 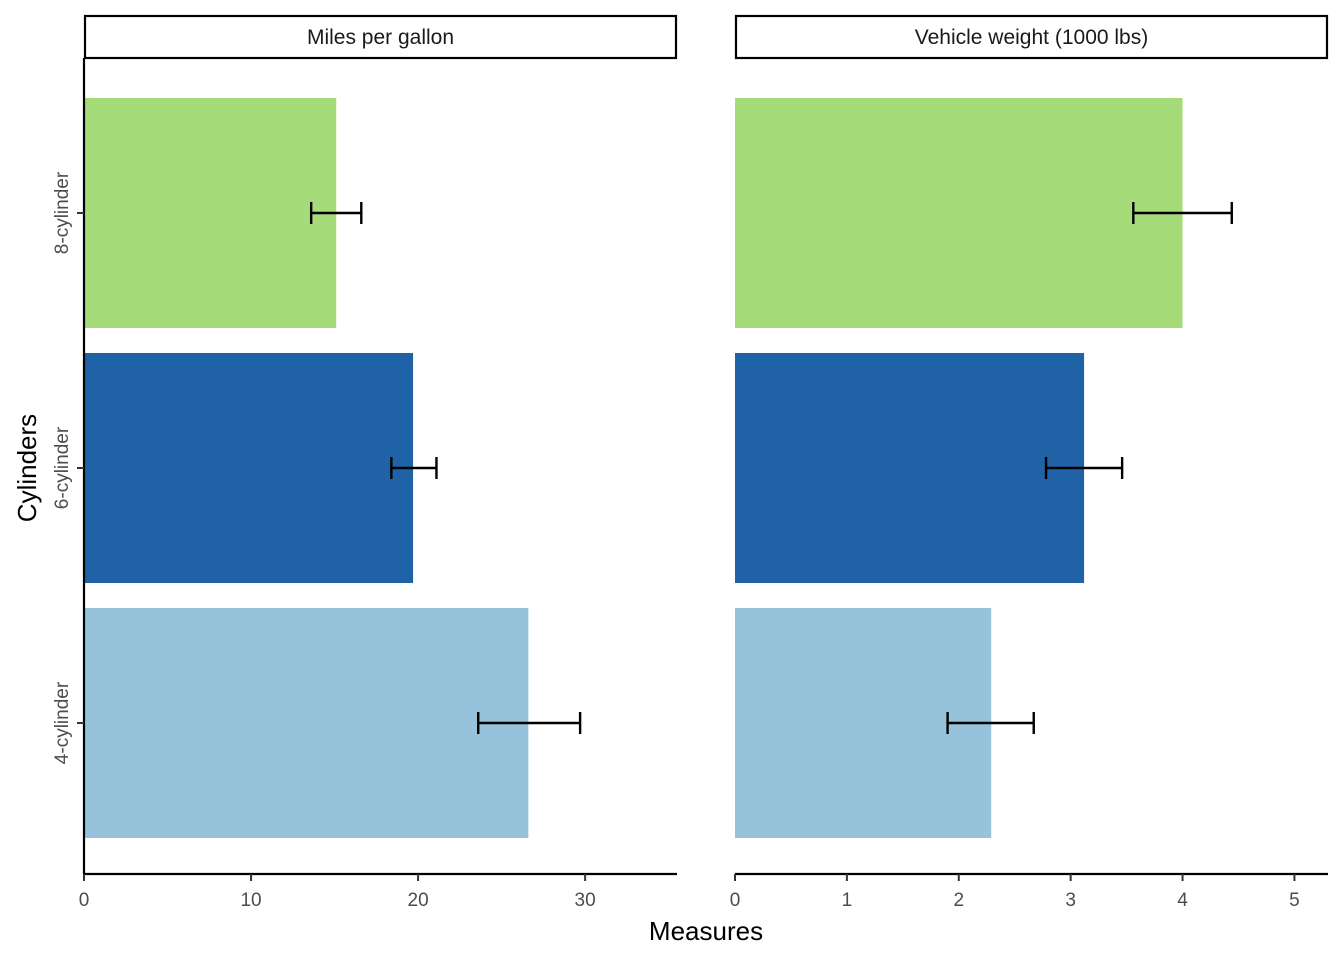 I want to click on x-tick-label: 30, so click(x=585, y=900).